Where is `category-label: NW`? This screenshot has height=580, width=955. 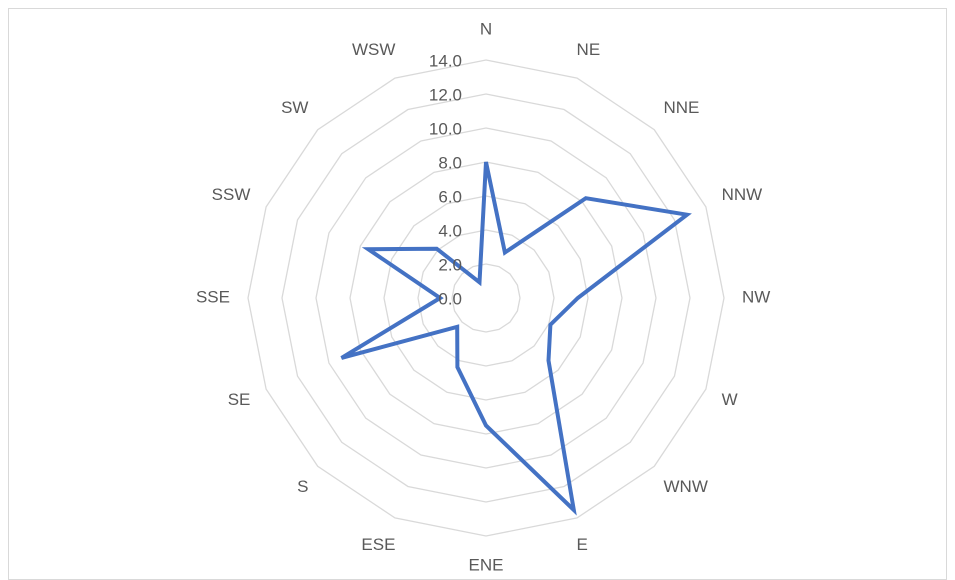 category-label: NW is located at coordinates (756, 296).